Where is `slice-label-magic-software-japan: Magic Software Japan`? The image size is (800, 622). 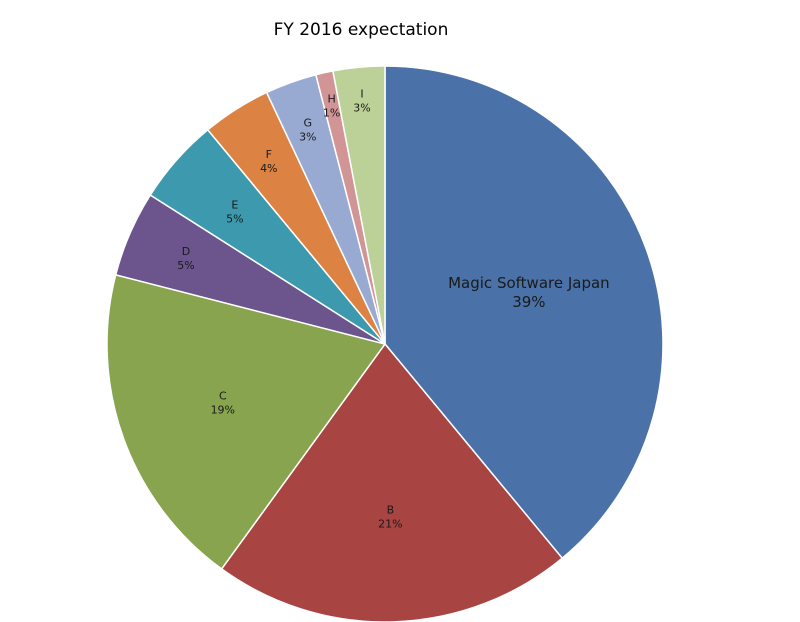 slice-label-magic-software-japan: Magic Software Japan is located at coordinates (529, 283).